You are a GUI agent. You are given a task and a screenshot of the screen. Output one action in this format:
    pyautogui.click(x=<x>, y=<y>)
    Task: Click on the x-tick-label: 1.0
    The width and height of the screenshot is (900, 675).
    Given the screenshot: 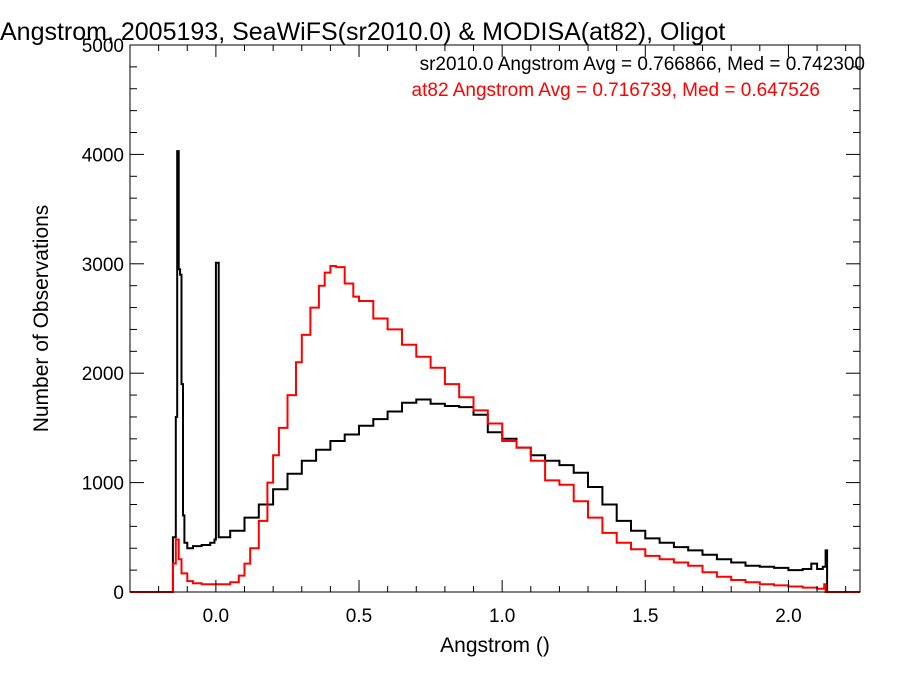 What is the action you would take?
    pyautogui.click(x=502, y=616)
    